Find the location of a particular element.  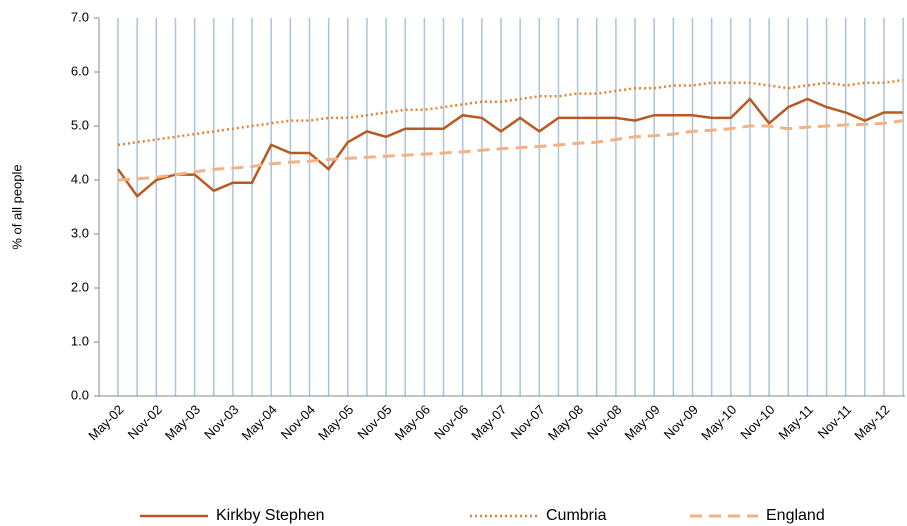

legend-label: Cumbria is located at coordinates (576, 515).